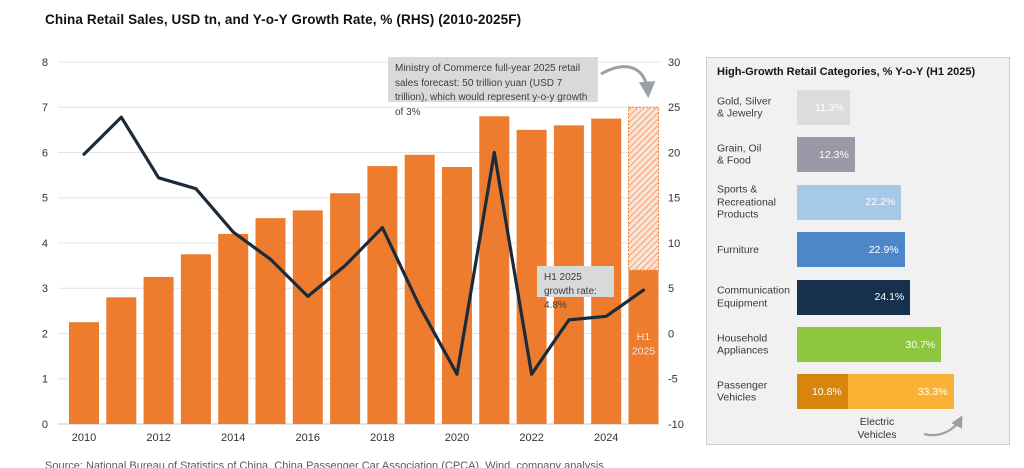  I want to click on left-axis-tick: 4, so click(45, 244).